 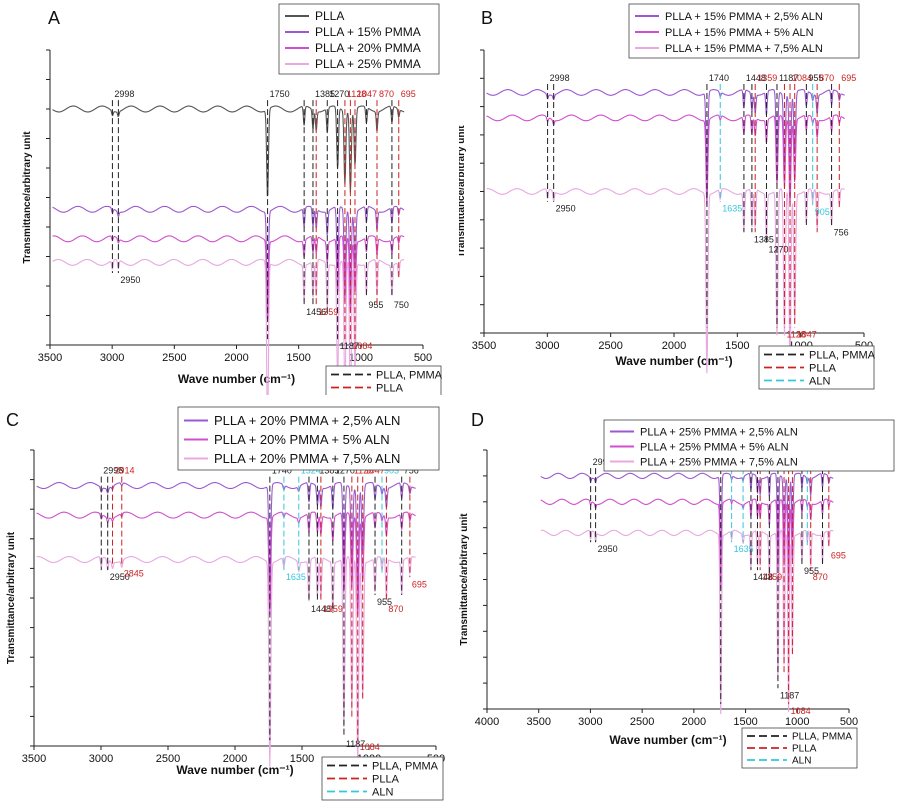 I want to click on legend-entry: PLLA + 25% PMMA, so click(x=368, y=64).